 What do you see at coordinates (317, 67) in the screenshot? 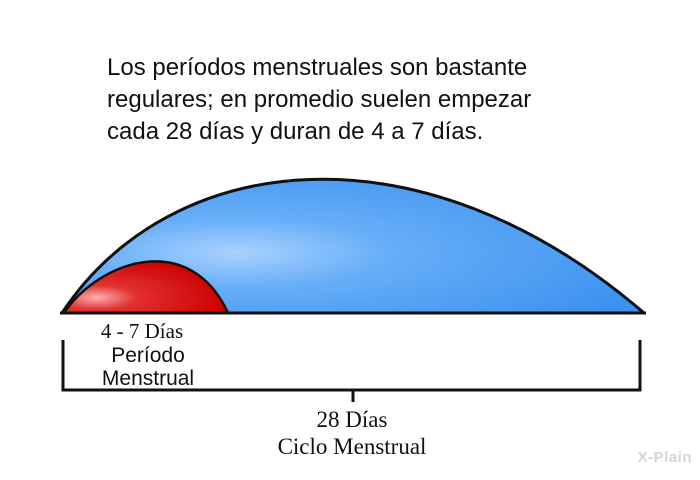
I see `caption-line-1: Los períodos menstruales son bastante` at bounding box center [317, 67].